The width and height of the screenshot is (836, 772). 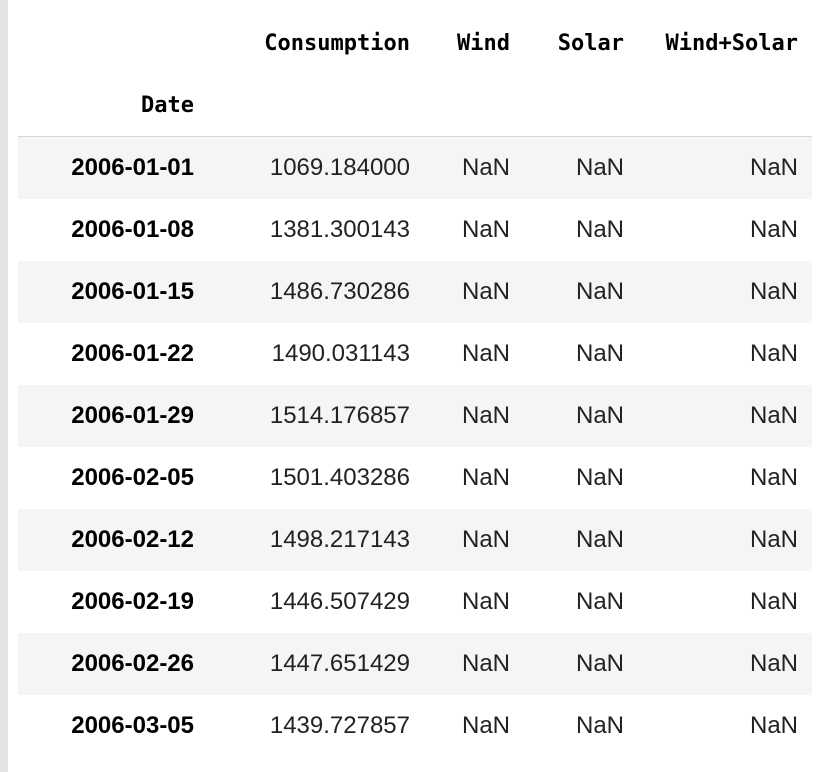 I want to click on cell-consumption: 1501.403286, so click(x=339, y=477).